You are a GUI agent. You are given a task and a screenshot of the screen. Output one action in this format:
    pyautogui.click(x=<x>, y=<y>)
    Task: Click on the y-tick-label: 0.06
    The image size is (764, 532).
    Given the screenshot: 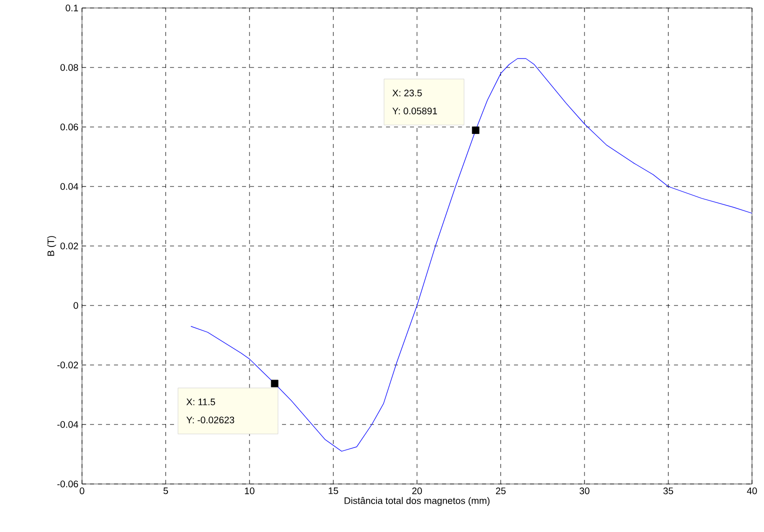 What is the action you would take?
    pyautogui.click(x=69, y=127)
    